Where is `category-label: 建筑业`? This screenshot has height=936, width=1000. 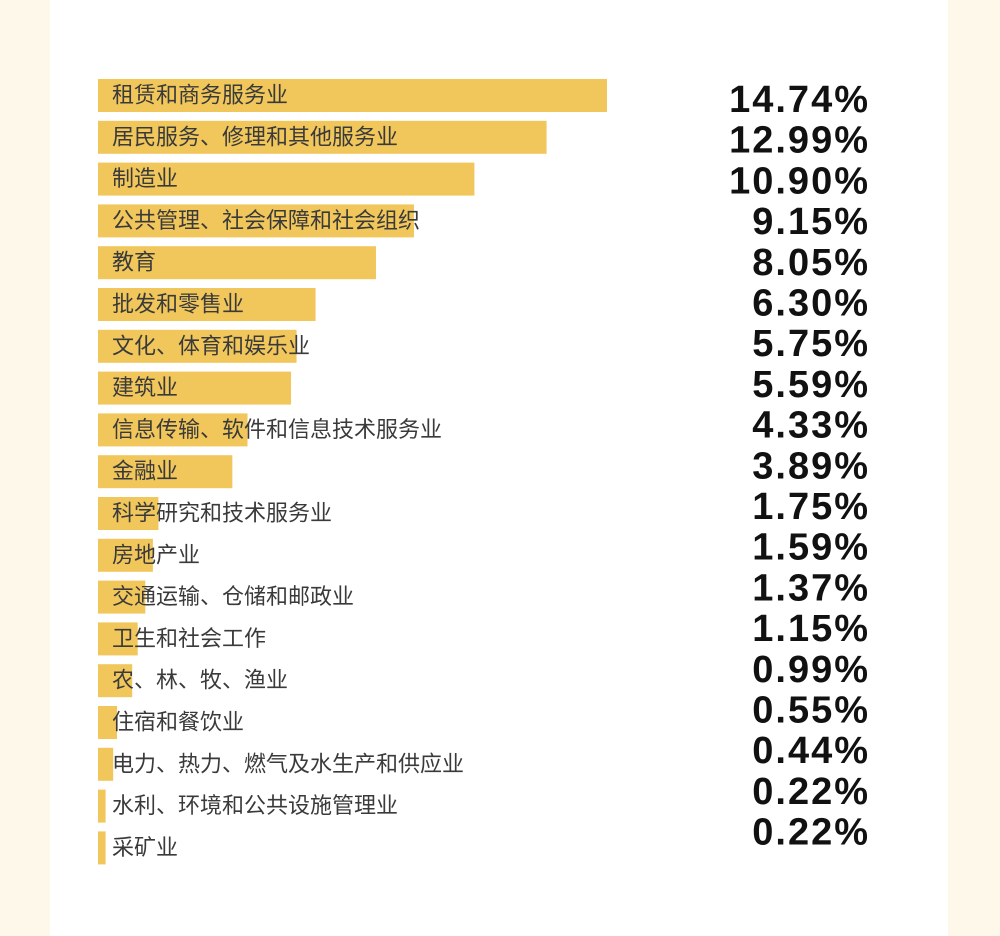
category-label: 建筑业 is located at coordinates (145, 387).